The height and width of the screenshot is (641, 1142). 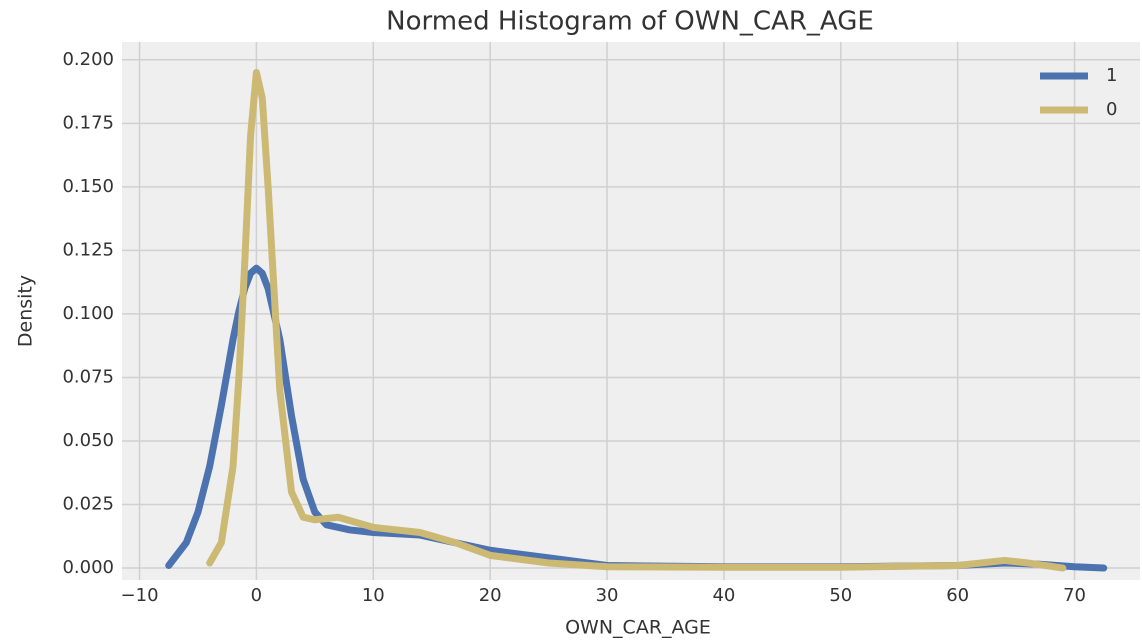 I want to click on y-tick-label: 0.100, so click(x=88, y=313).